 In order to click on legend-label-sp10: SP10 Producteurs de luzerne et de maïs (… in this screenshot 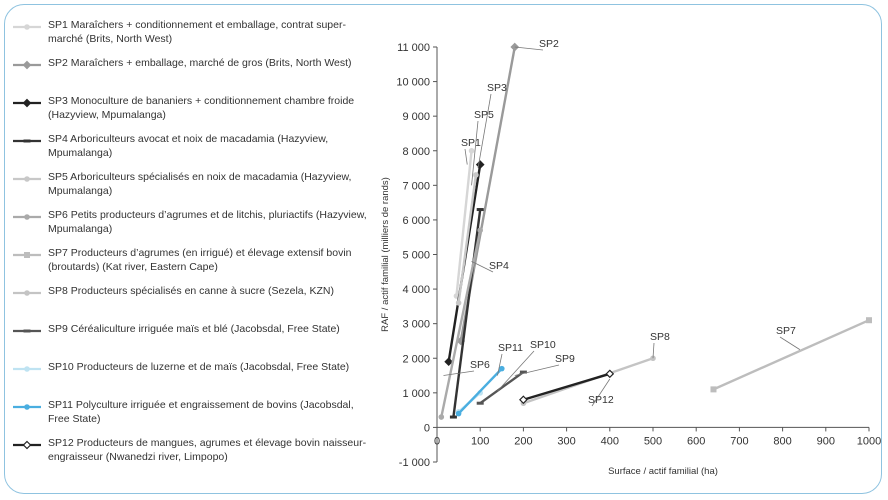, I will do `click(199, 367)`.